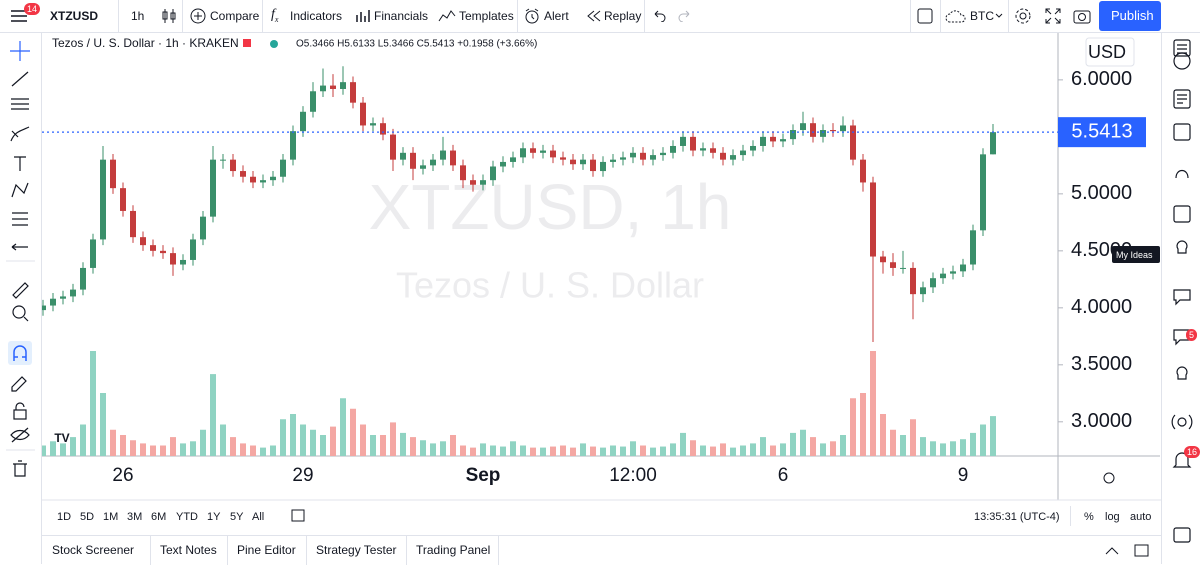  Describe the element at coordinates (1107, 52) in the screenshot. I see `currency-label: USD` at that location.